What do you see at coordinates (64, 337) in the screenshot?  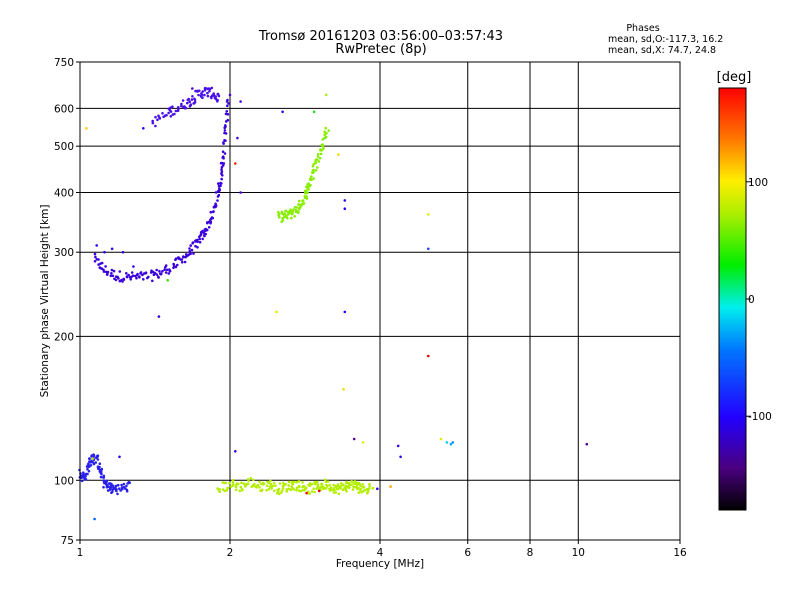 I see `y-tick-label: 200` at bounding box center [64, 337].